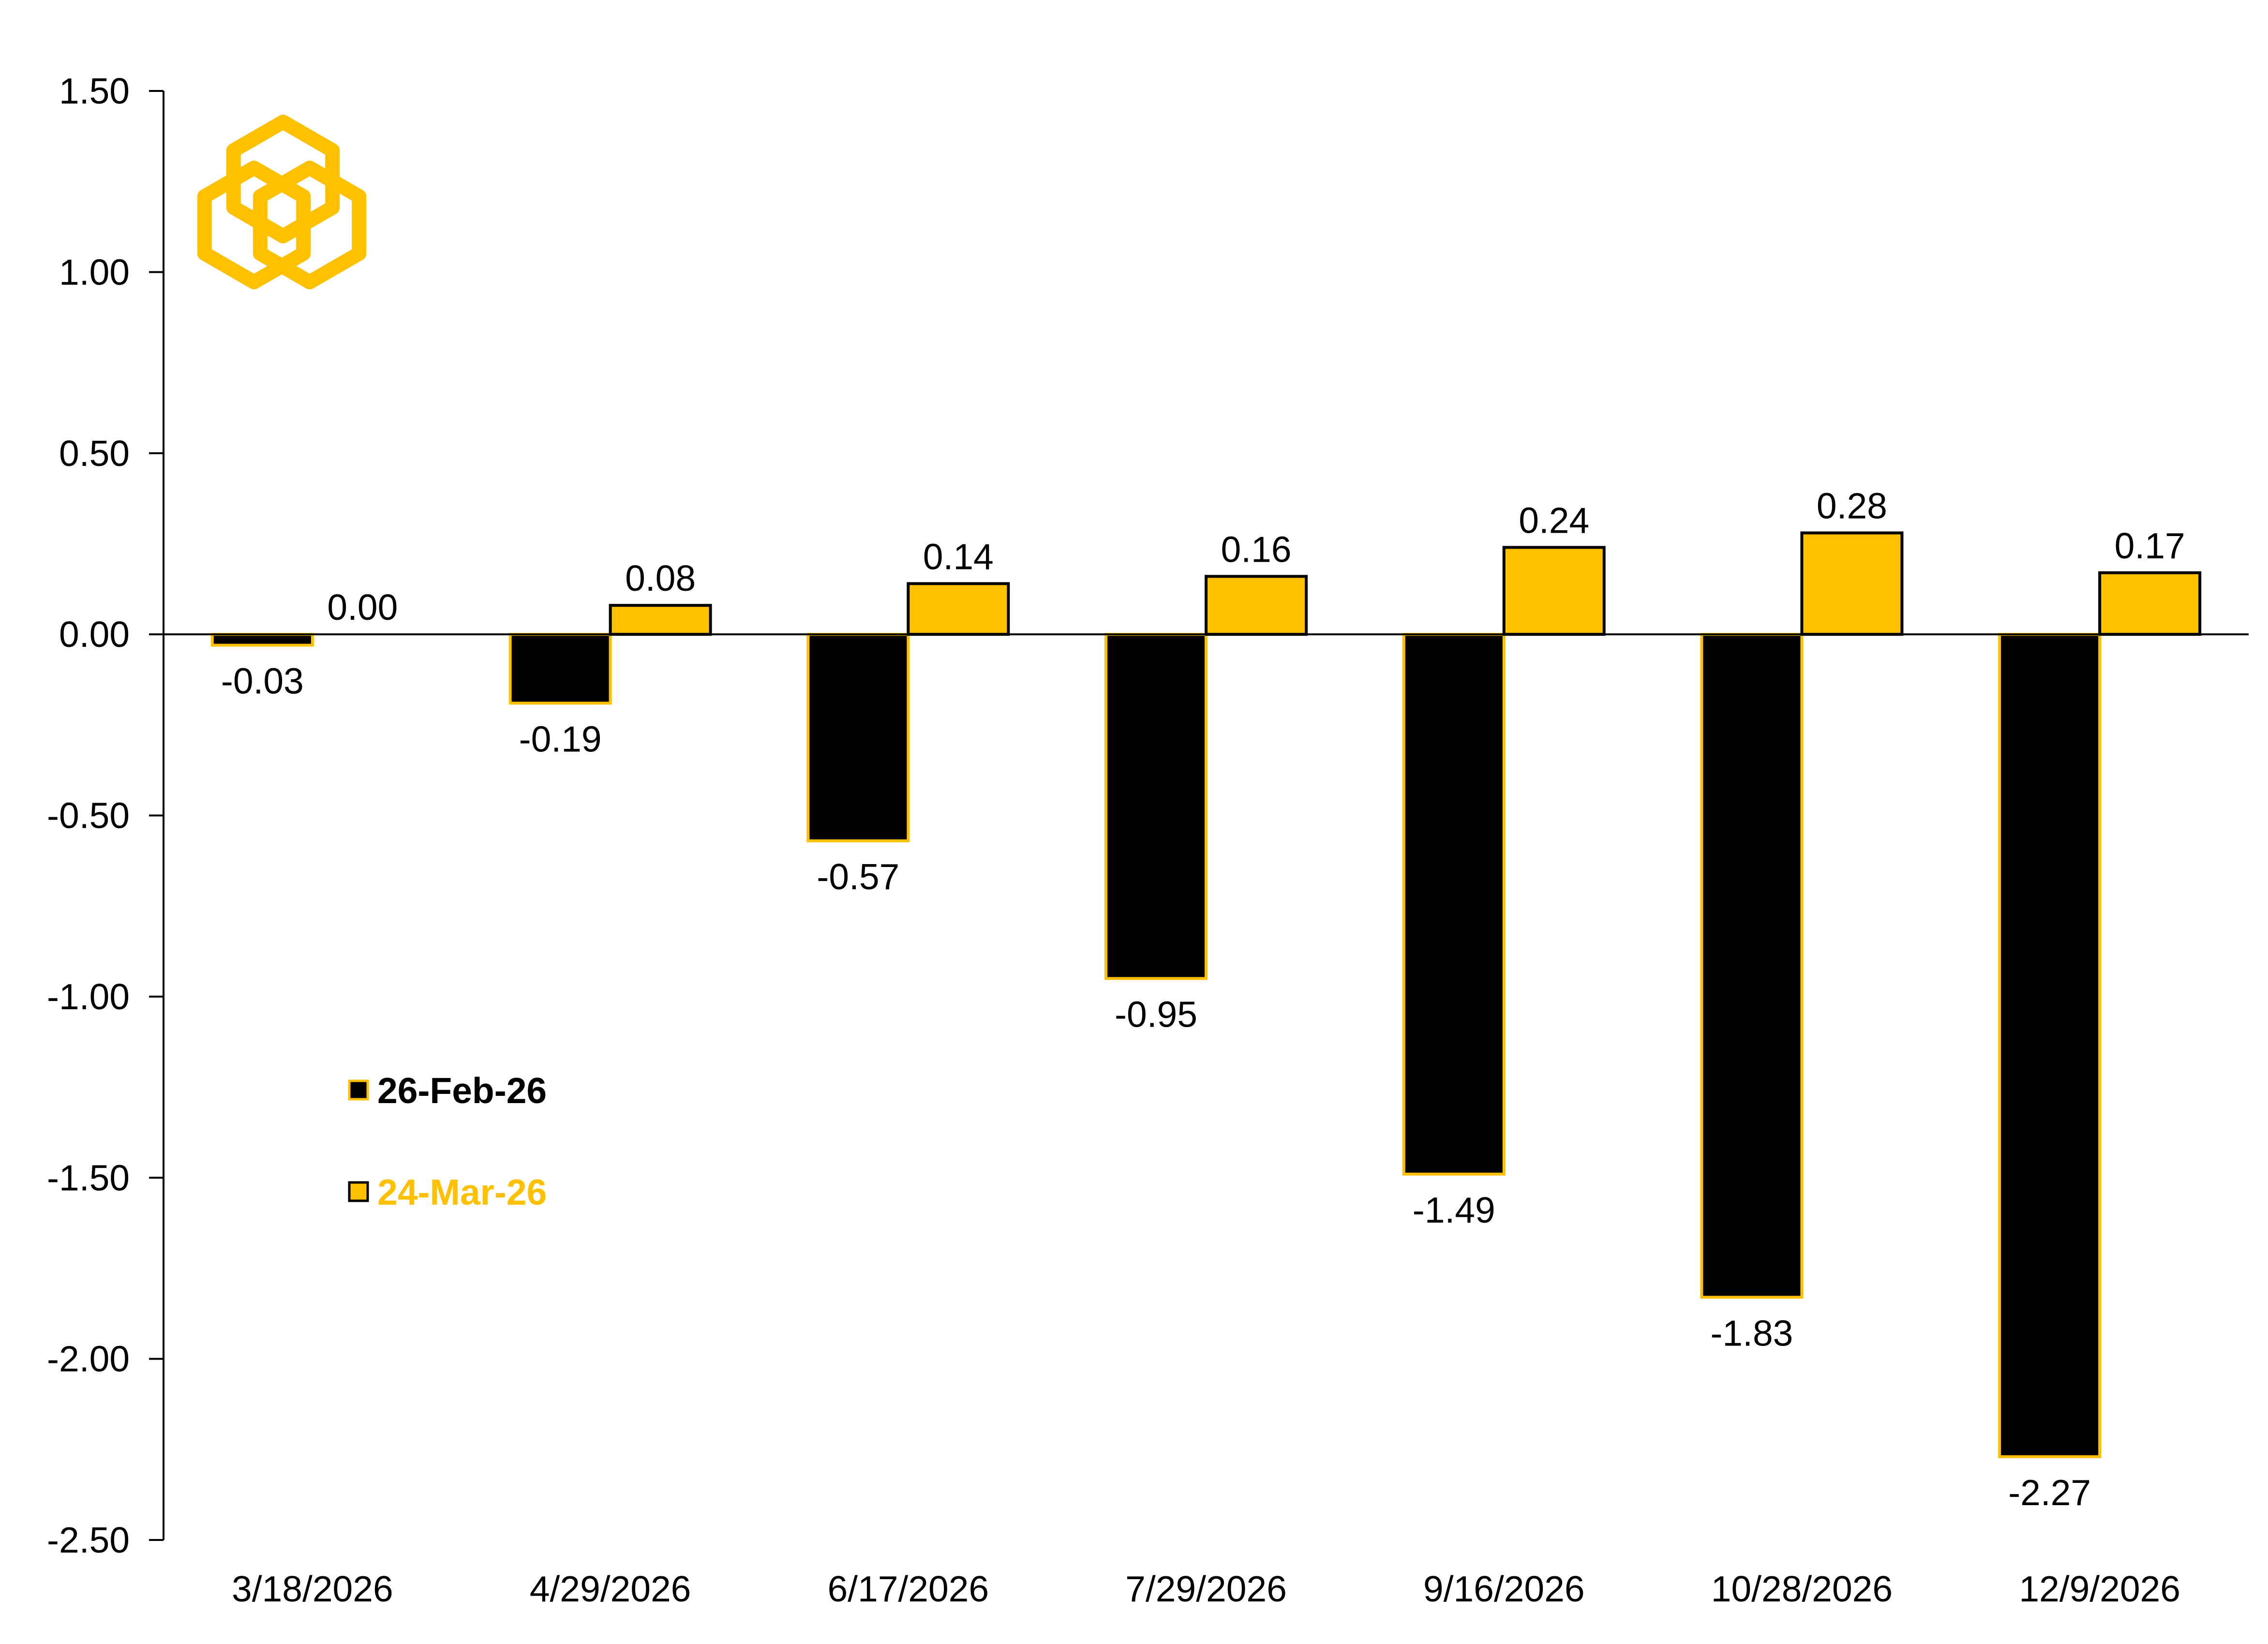 Image resolution: width=2268 pixels, height=1644 pixels. Describe the element at coordinates (358, 1090) in the screenshot. I see `legend-swatch-series1` at that location.